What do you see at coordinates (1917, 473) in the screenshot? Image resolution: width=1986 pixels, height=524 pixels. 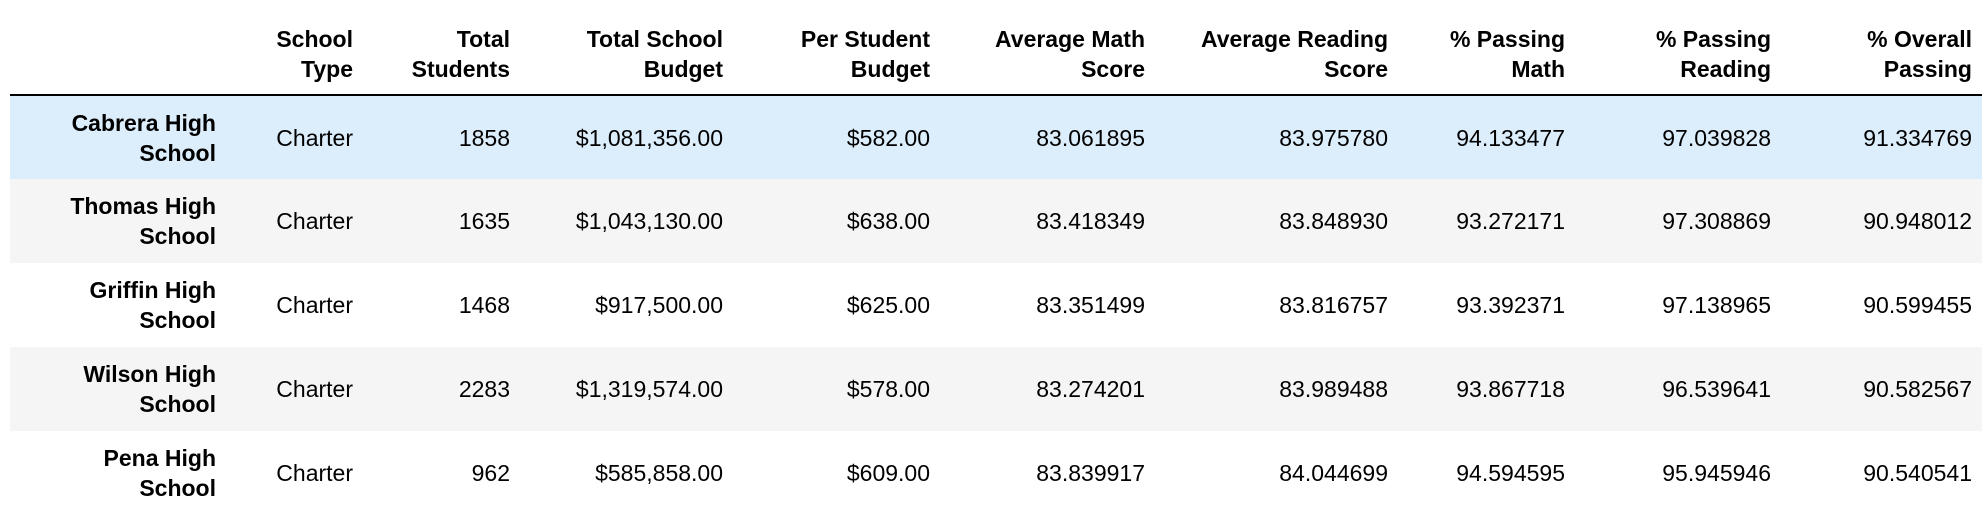 I see `overall-passing-cell: 90.540541` at bounding box center [1917, 473].